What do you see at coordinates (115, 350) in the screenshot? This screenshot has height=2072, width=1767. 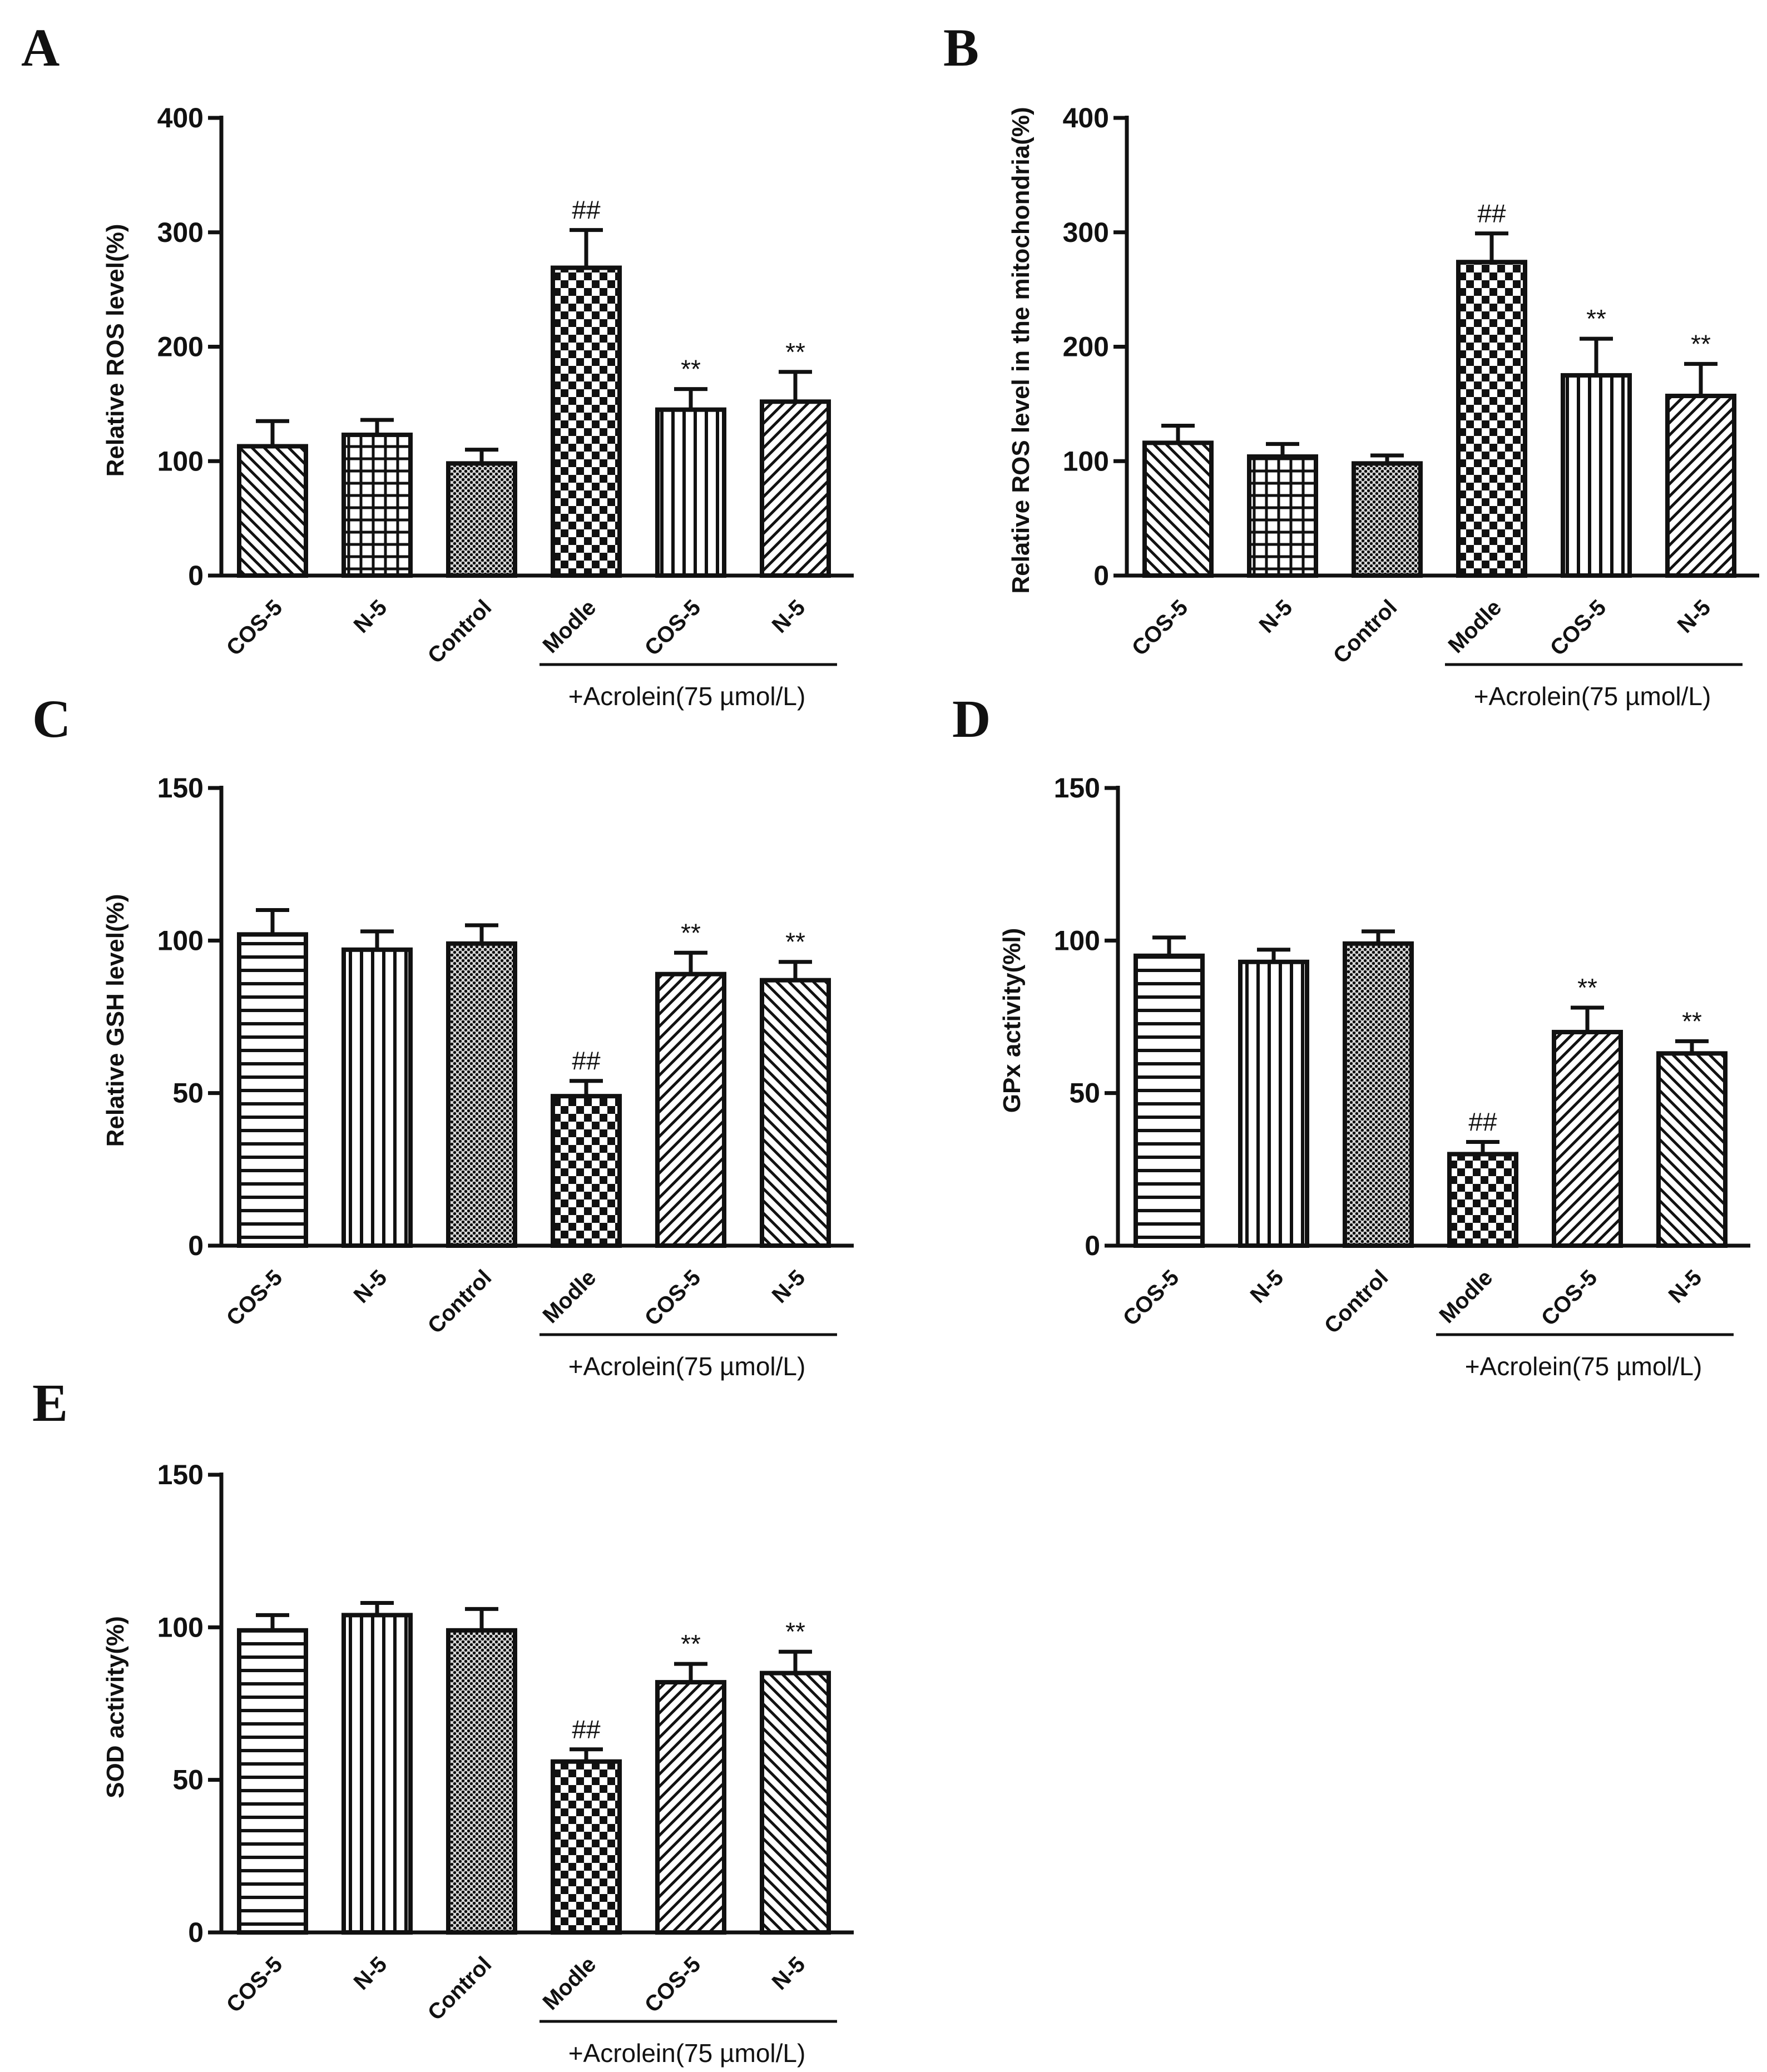 I see `y-axis-label: Relative ROS level(%)` at bounding box center [115, 350].